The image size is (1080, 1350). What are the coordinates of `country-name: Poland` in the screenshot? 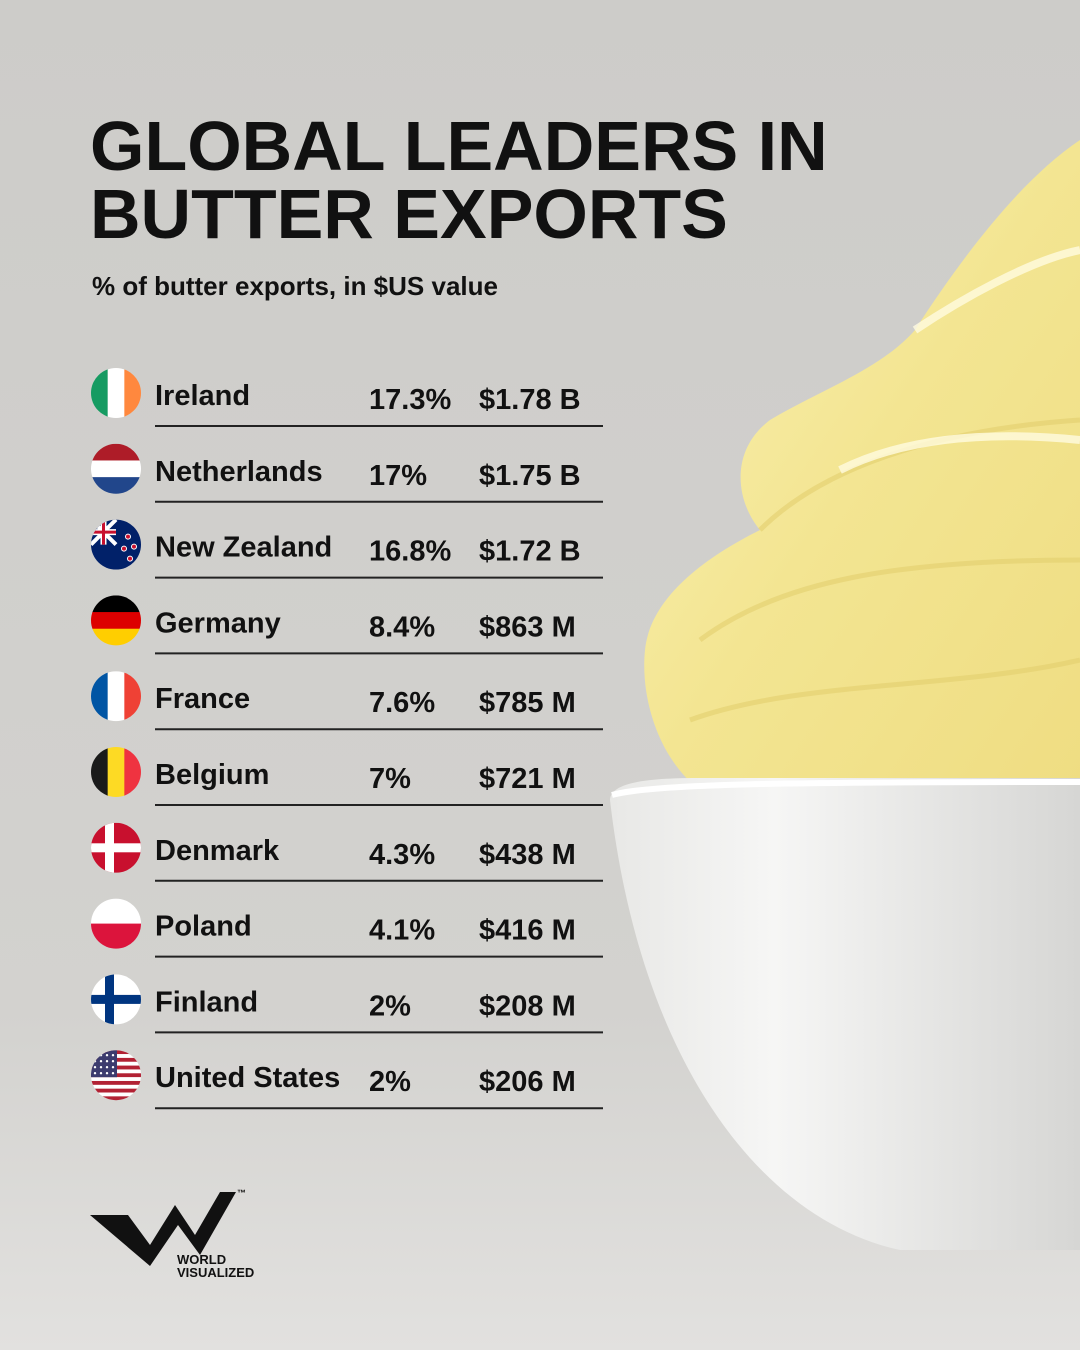 It's located at (203, 927).